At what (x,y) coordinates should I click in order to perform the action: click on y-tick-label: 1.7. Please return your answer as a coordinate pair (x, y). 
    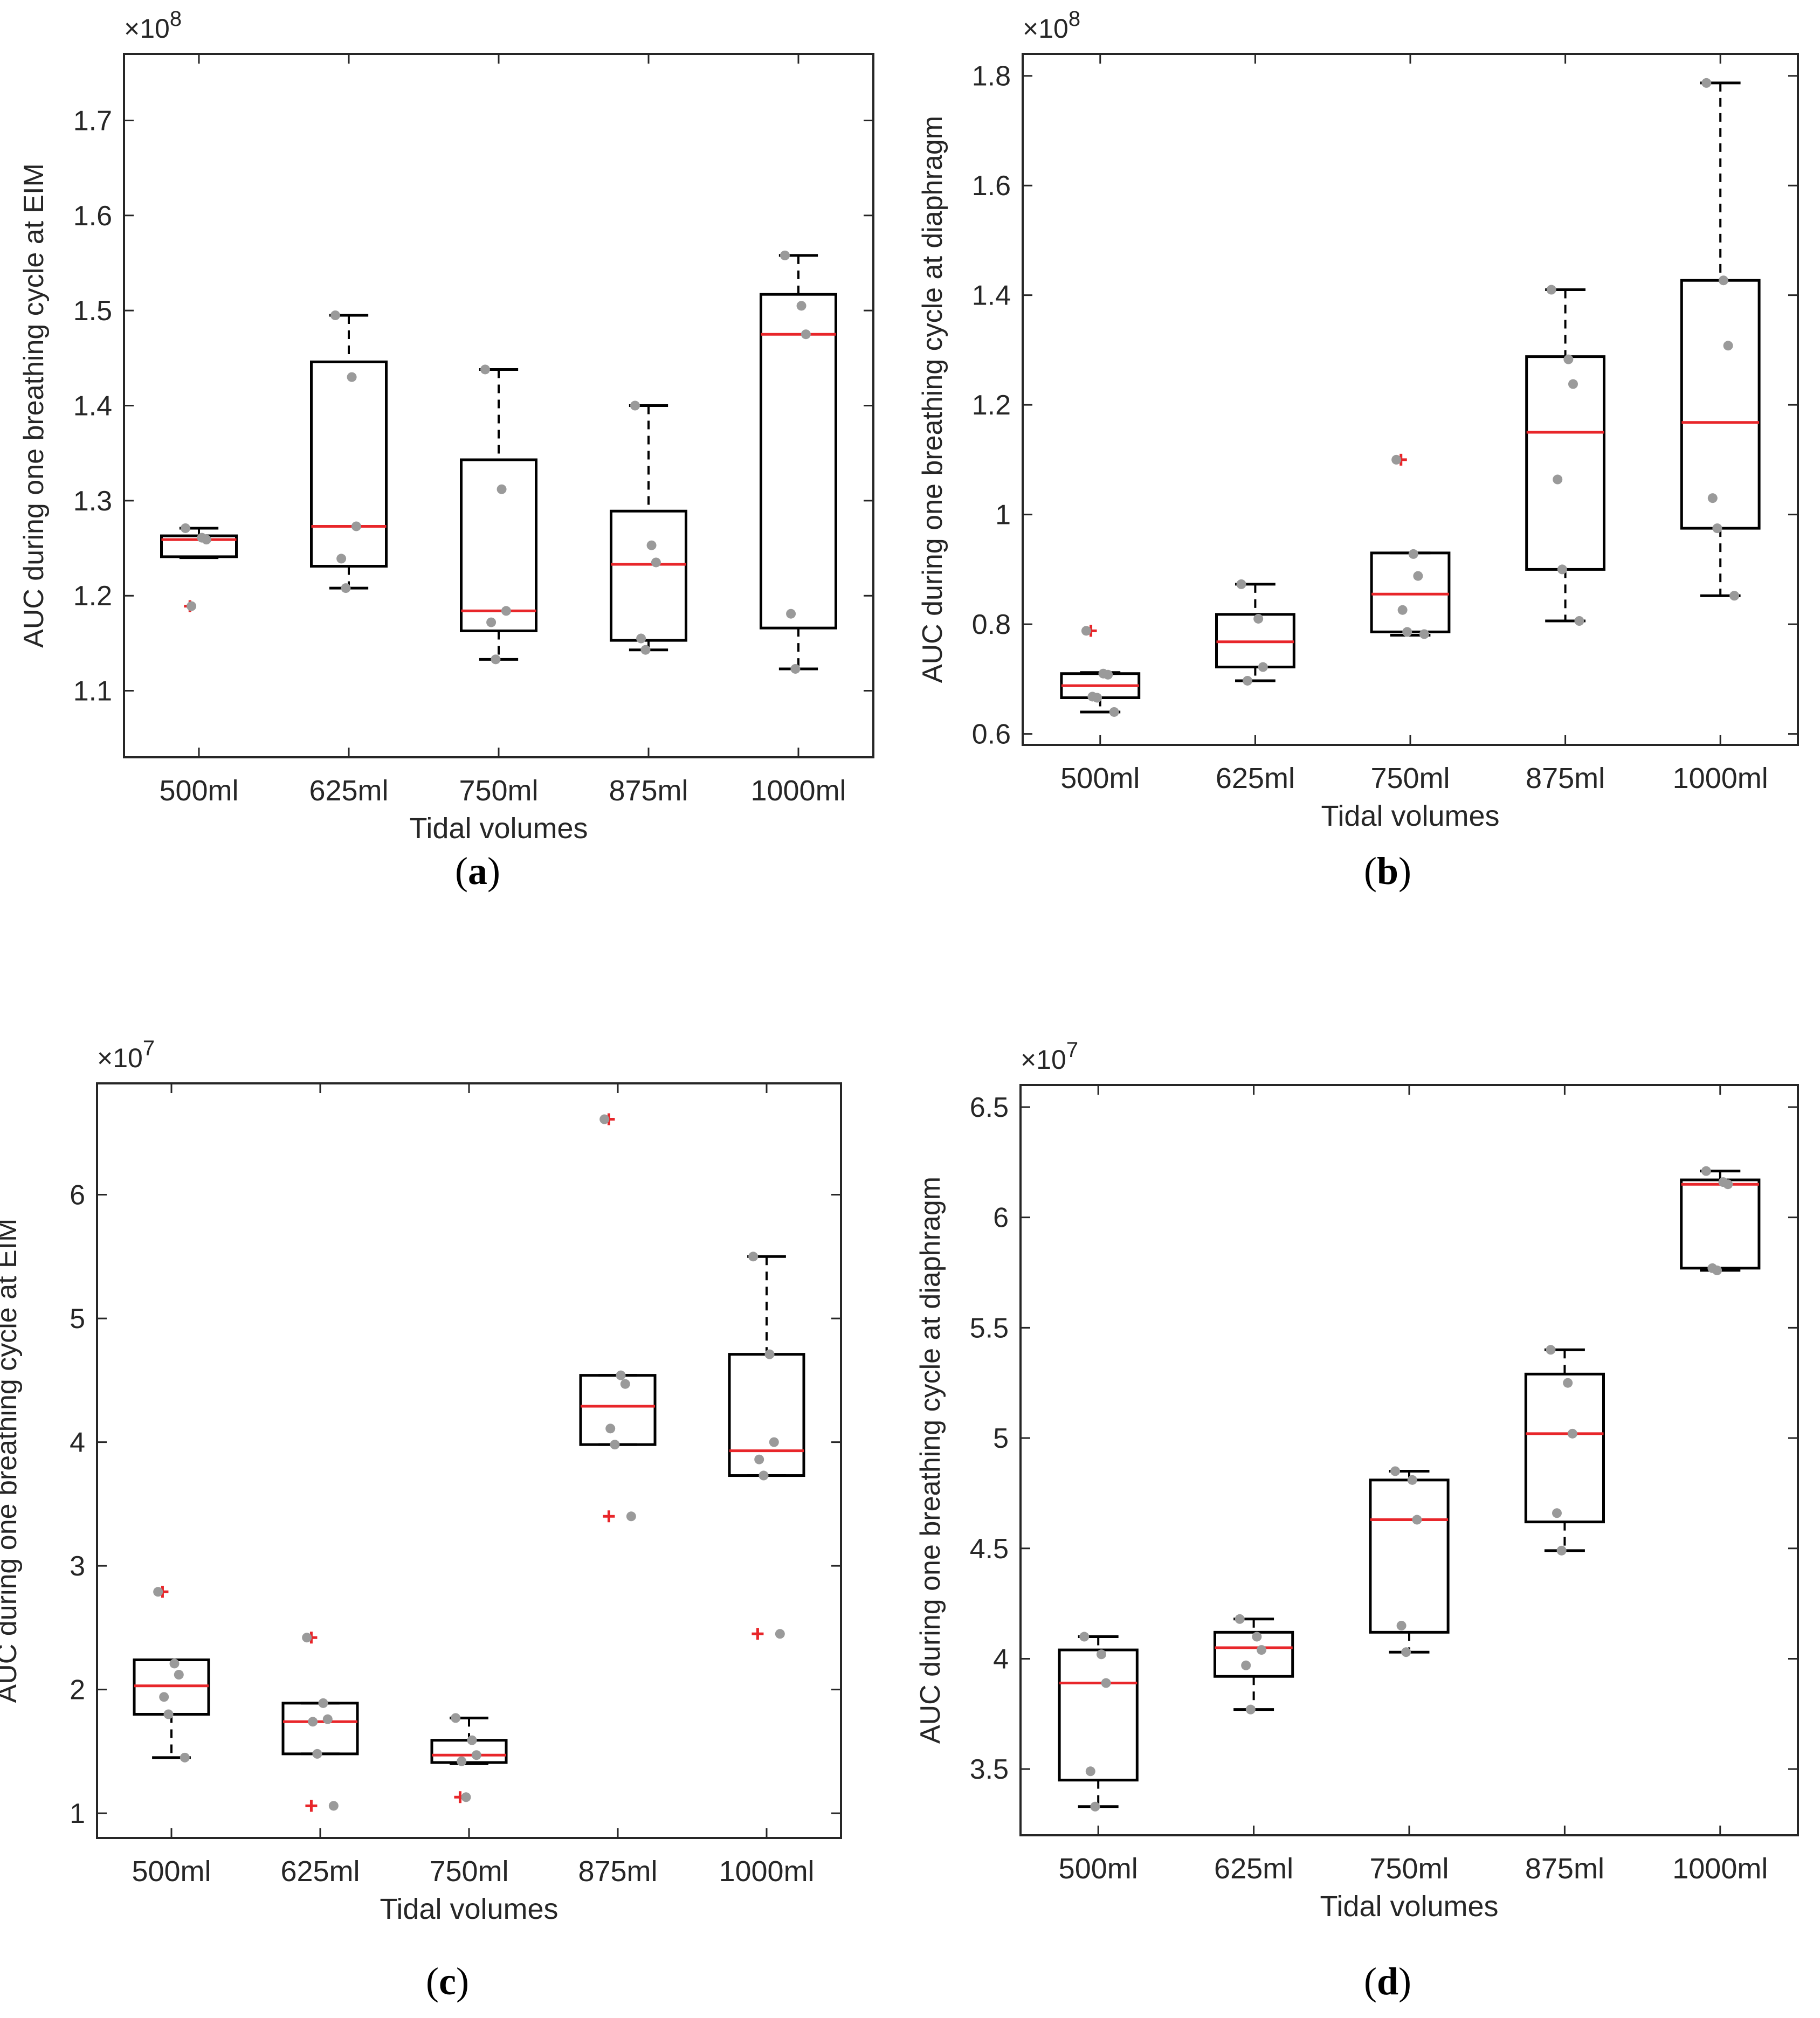
    Looking at the image, I should click on (92, 120).